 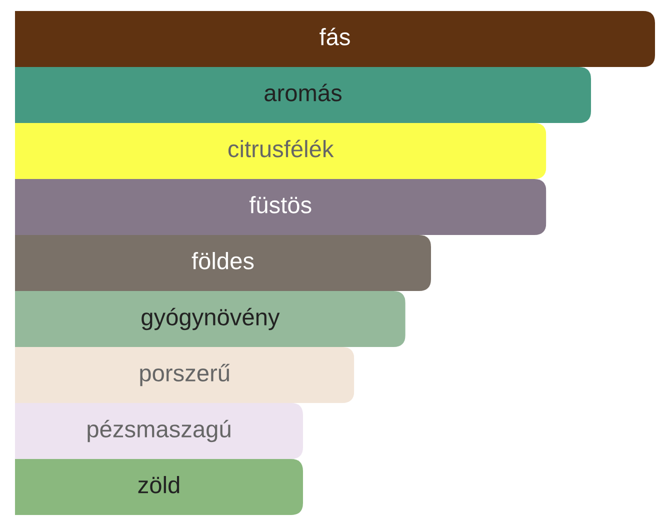 I want to click on y-tick-label: gyógynövény, so click(x=211, y=319).